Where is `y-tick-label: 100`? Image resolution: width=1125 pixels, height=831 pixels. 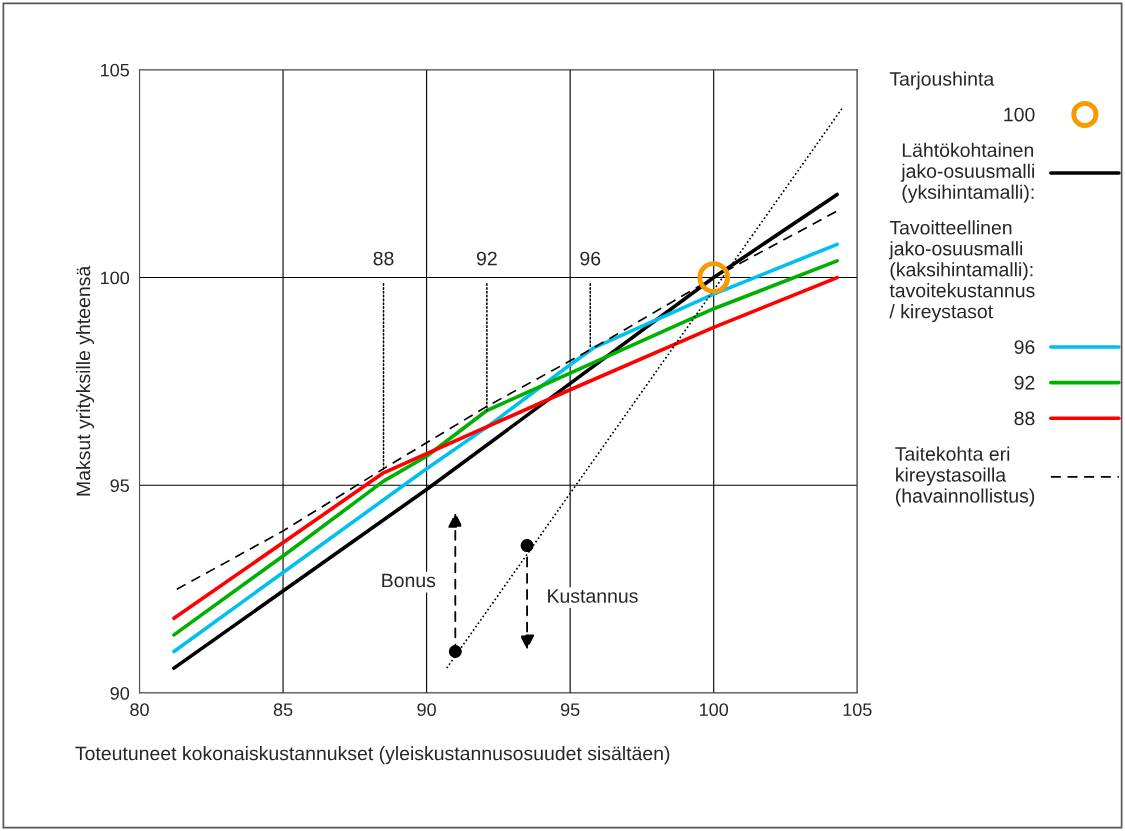 y-tick-label: 100 is located at coordinates (115, 278).